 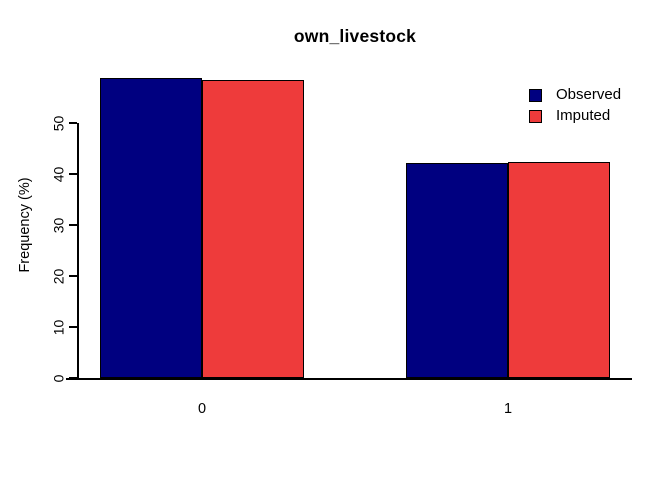 What do you see at coordinates (58, 225) in the screenshot?
I see `y-tick-label-30: 30` at bounding box center [58, 225].